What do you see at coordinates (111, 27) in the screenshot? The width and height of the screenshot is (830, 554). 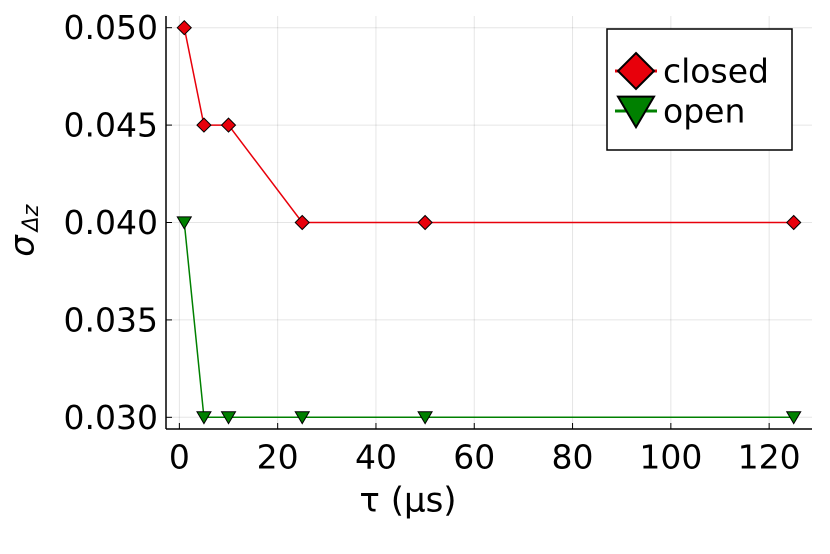 I see `y-tick-label: 0.050` at bounding box center [111, 27].